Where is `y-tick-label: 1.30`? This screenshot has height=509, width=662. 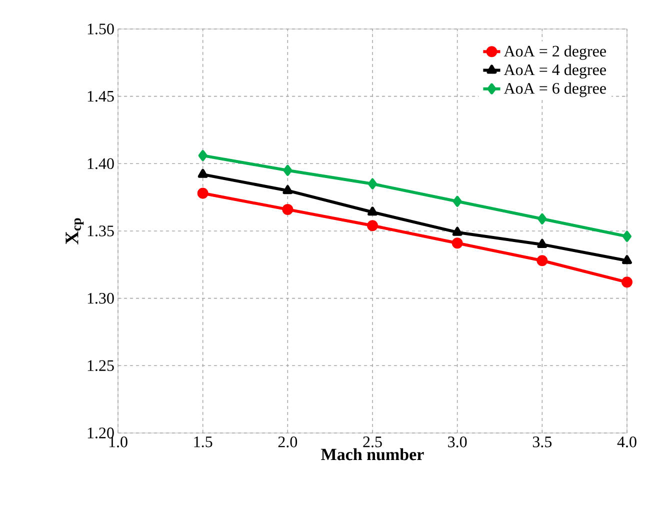
y-tick-label: 1.30 is located at coordinates (101, 298).